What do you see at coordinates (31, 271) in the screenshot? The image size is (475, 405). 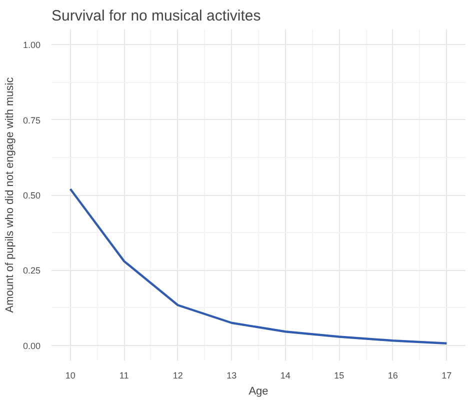 I see `y-tick-label: 0.25` at bounding box center [31, 271].